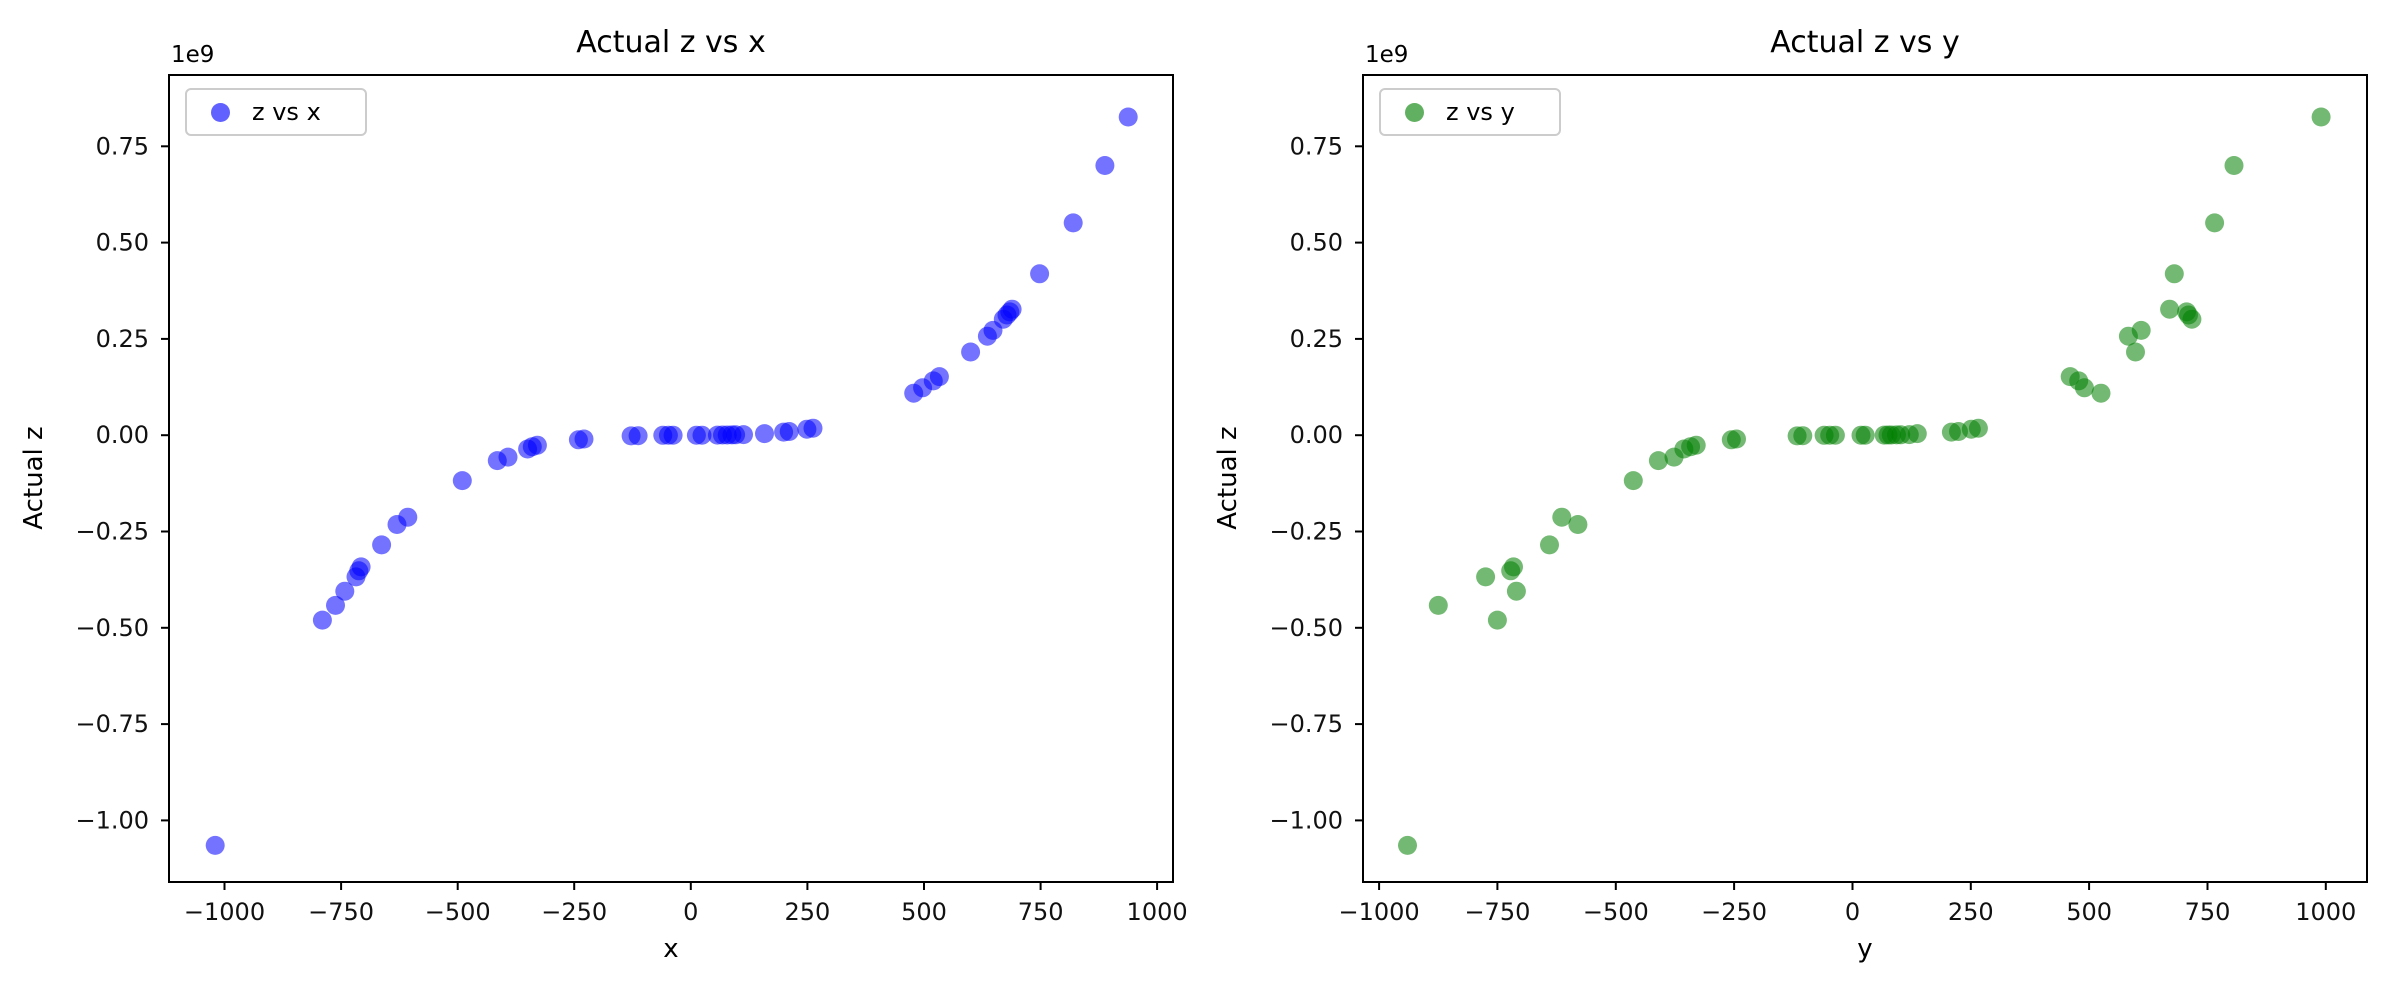 This screenshot has height=982, width=2392. I want to click on left-plot-xlabel: x, so click(671, 949).